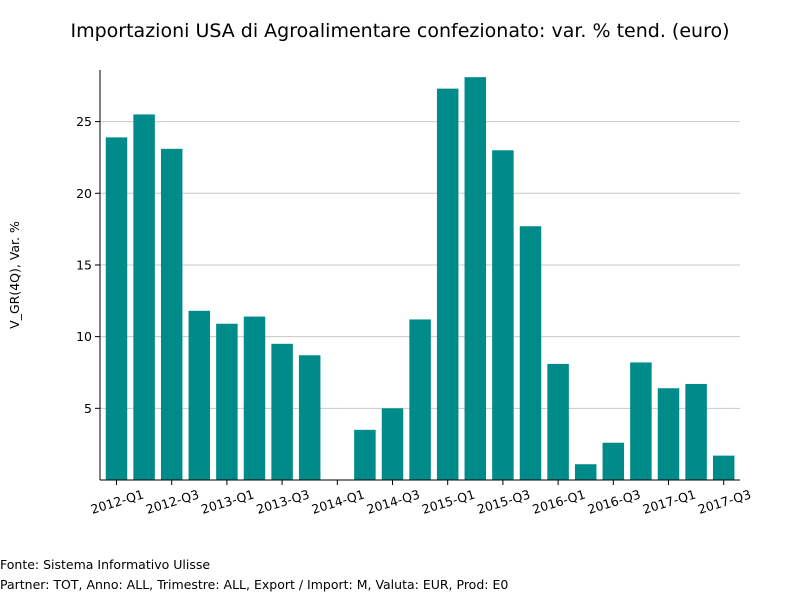 The width and height of the screenshot is (800, 600). I want to click on y-tick-label: 10, so click(84, 336).